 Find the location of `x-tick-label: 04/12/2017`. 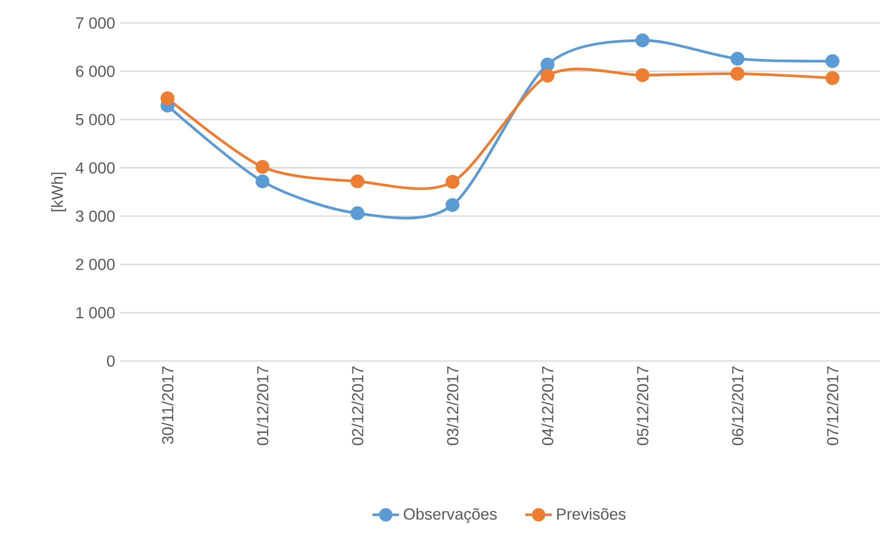

x-tick-label: 04/12/2017 is located at coordinates (548, 406).